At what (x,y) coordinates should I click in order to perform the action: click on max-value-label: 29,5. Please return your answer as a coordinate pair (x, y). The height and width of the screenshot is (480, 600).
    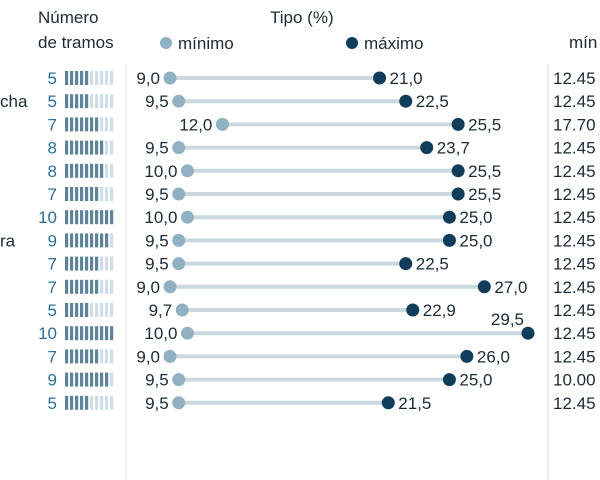
    Looking at the image, I should click on (507, 319).